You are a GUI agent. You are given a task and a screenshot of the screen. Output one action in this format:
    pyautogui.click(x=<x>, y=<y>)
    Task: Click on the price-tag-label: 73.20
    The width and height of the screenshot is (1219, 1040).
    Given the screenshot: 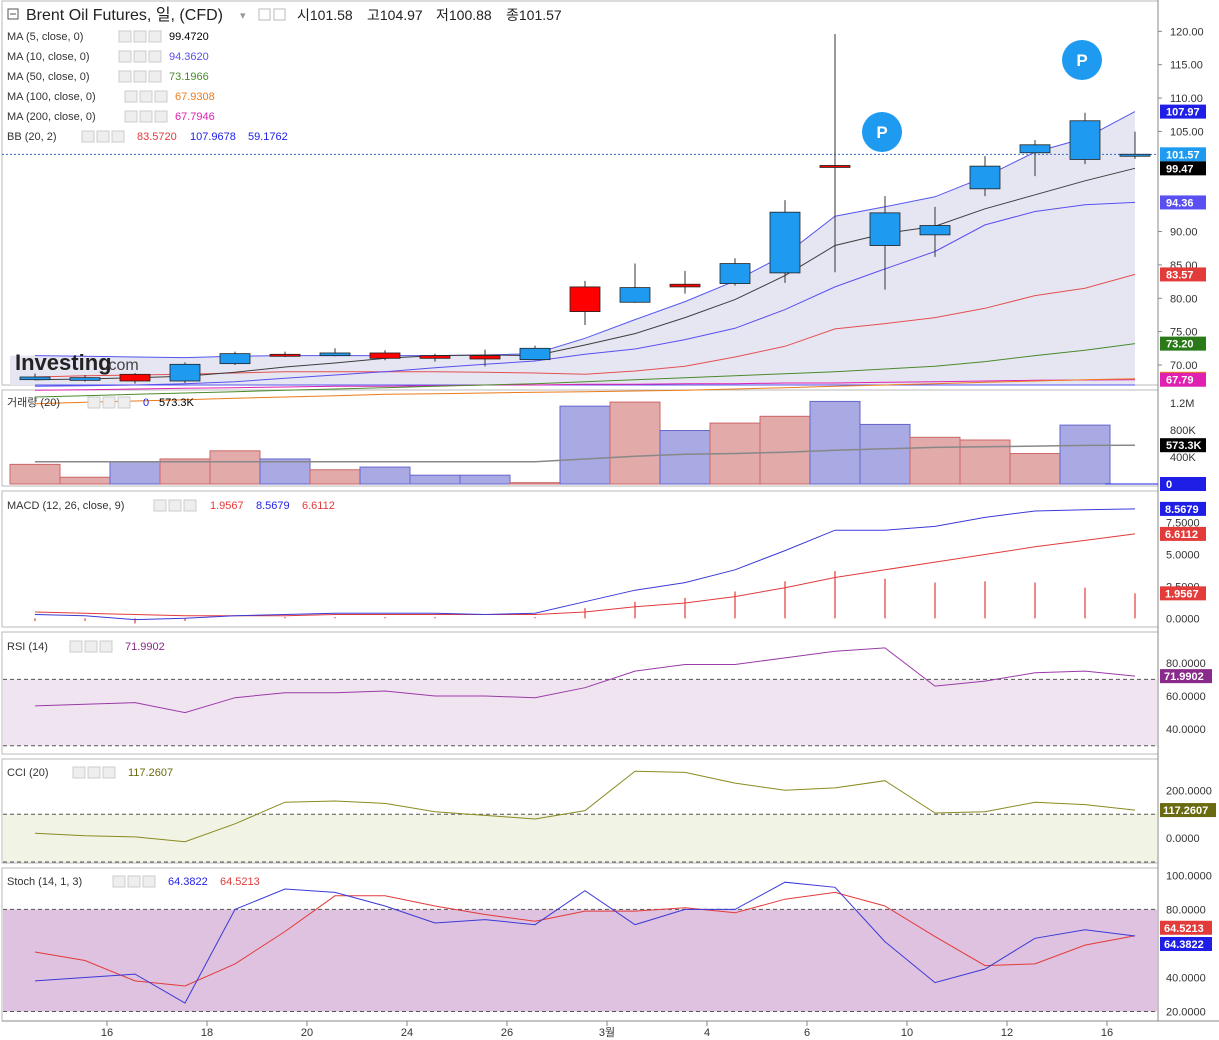 What is the action you would take?
    pyautogui.click(x=1180, y=345)
    